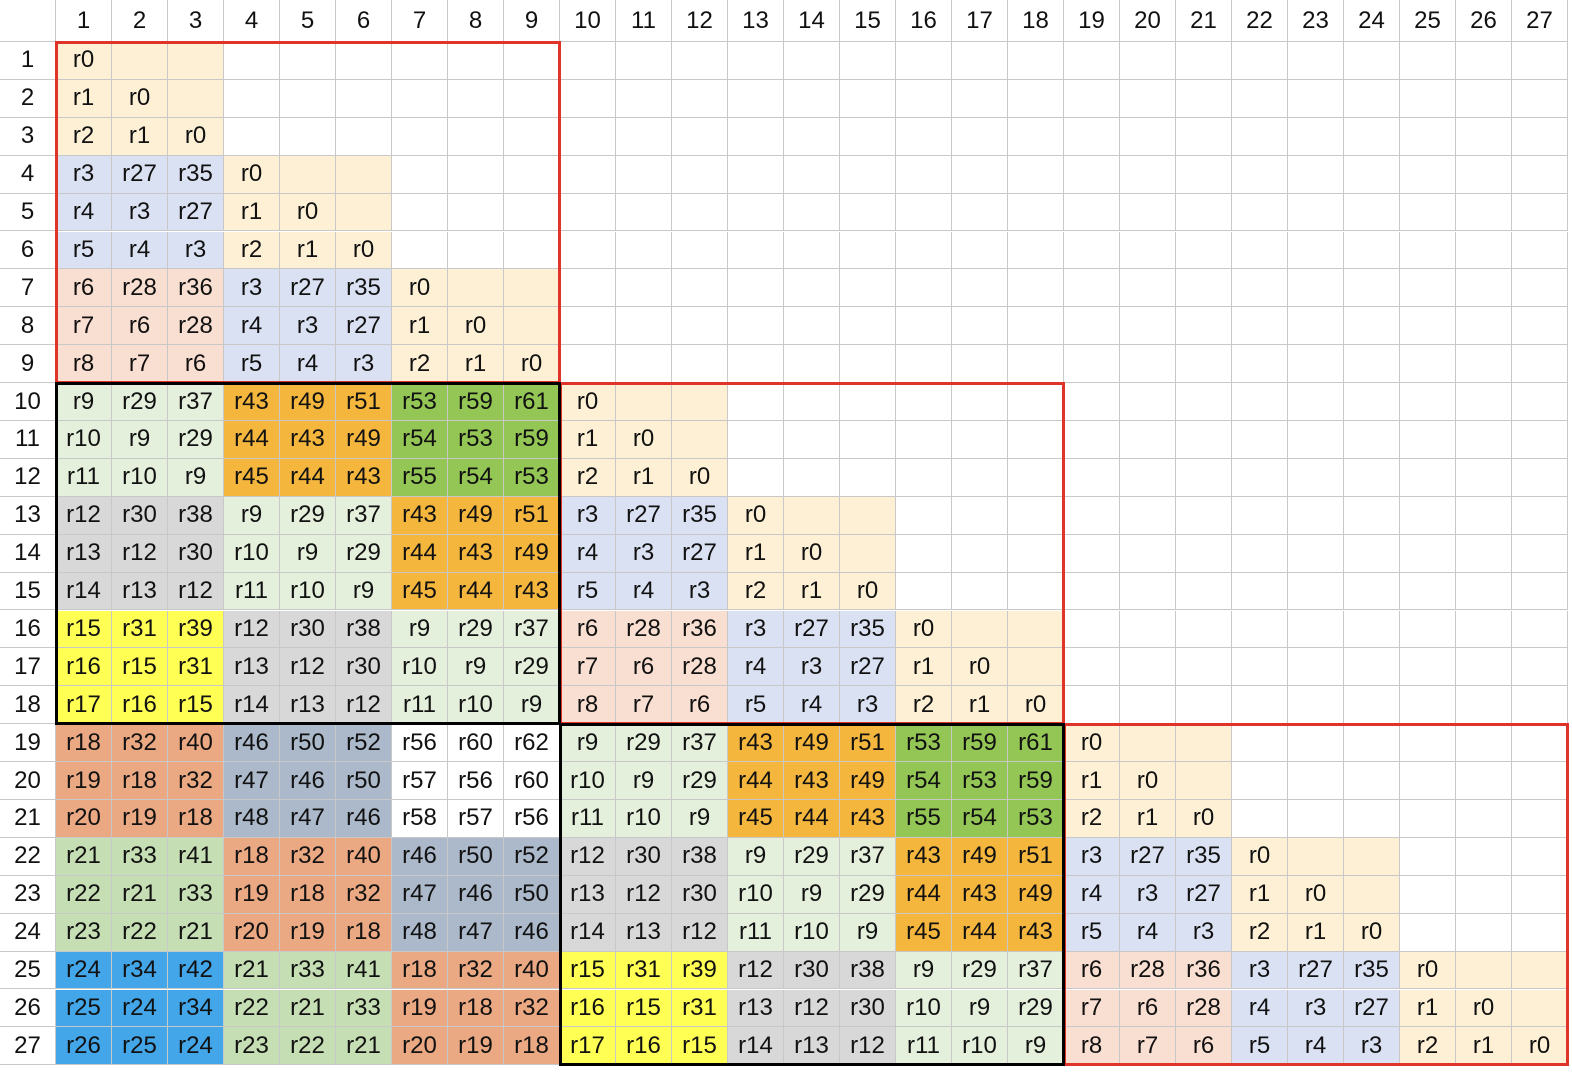  I want to click on column-header: 22, so click(1260, 21).